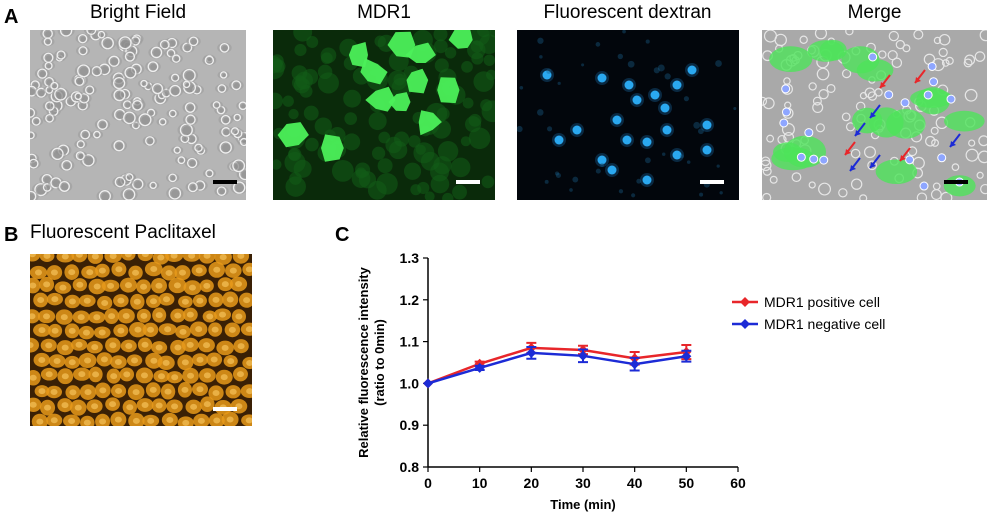  I want to click on dextran-image, so click(628, 115).